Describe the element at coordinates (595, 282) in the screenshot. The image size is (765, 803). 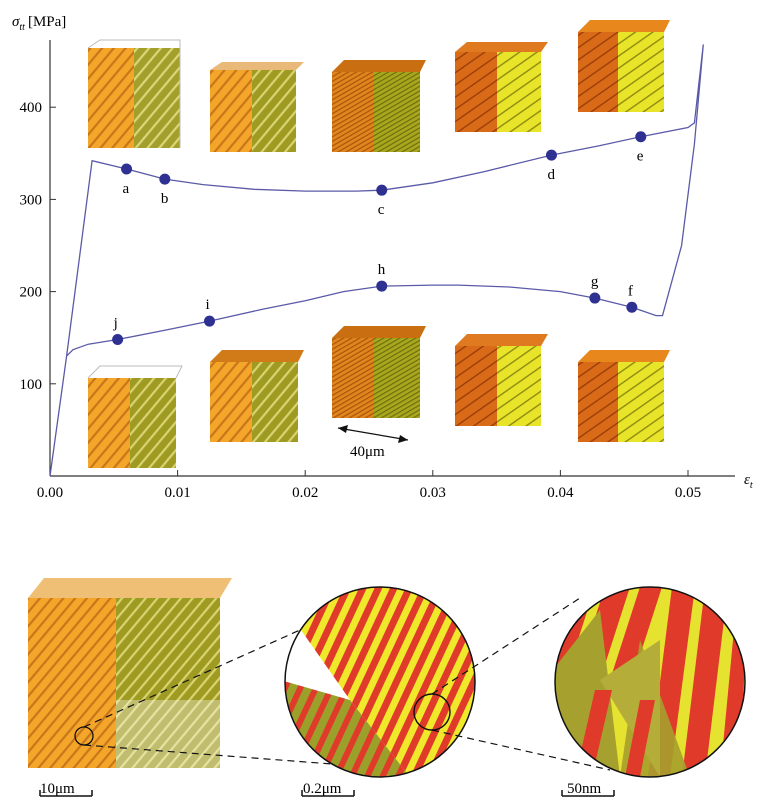
I see `data-point-label-g: g` at that location.